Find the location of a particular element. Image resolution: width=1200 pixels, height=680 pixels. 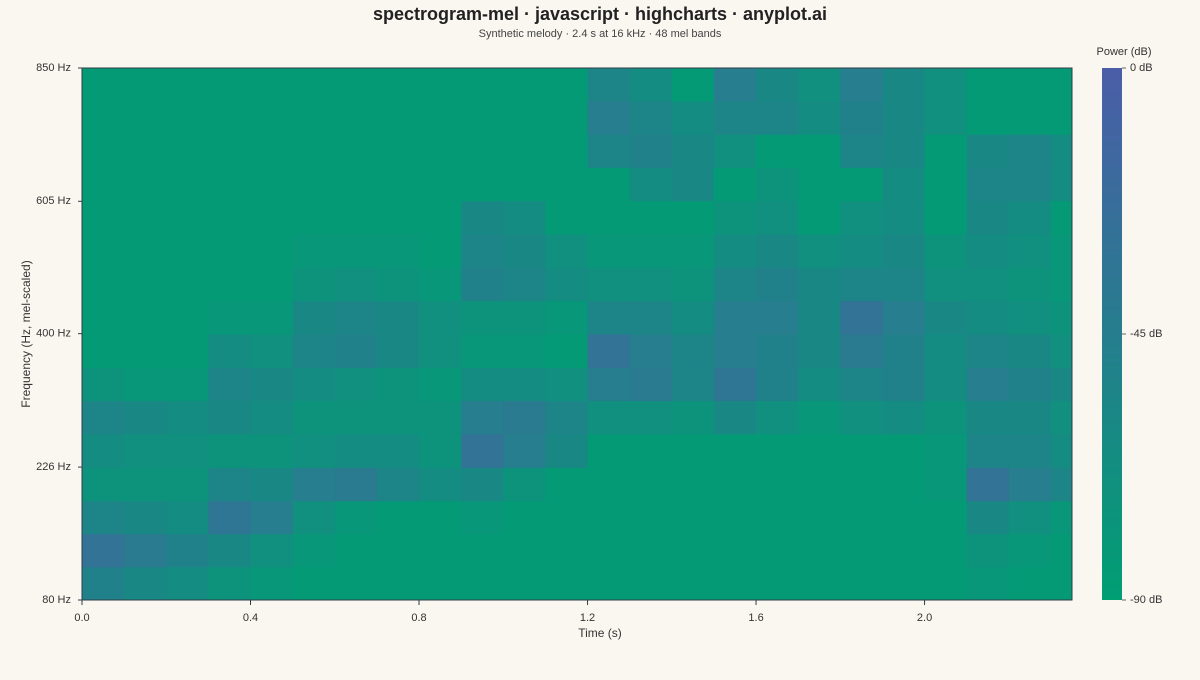

colorbar-tick-label: -45 dB is located at coordinates (1146, 334).